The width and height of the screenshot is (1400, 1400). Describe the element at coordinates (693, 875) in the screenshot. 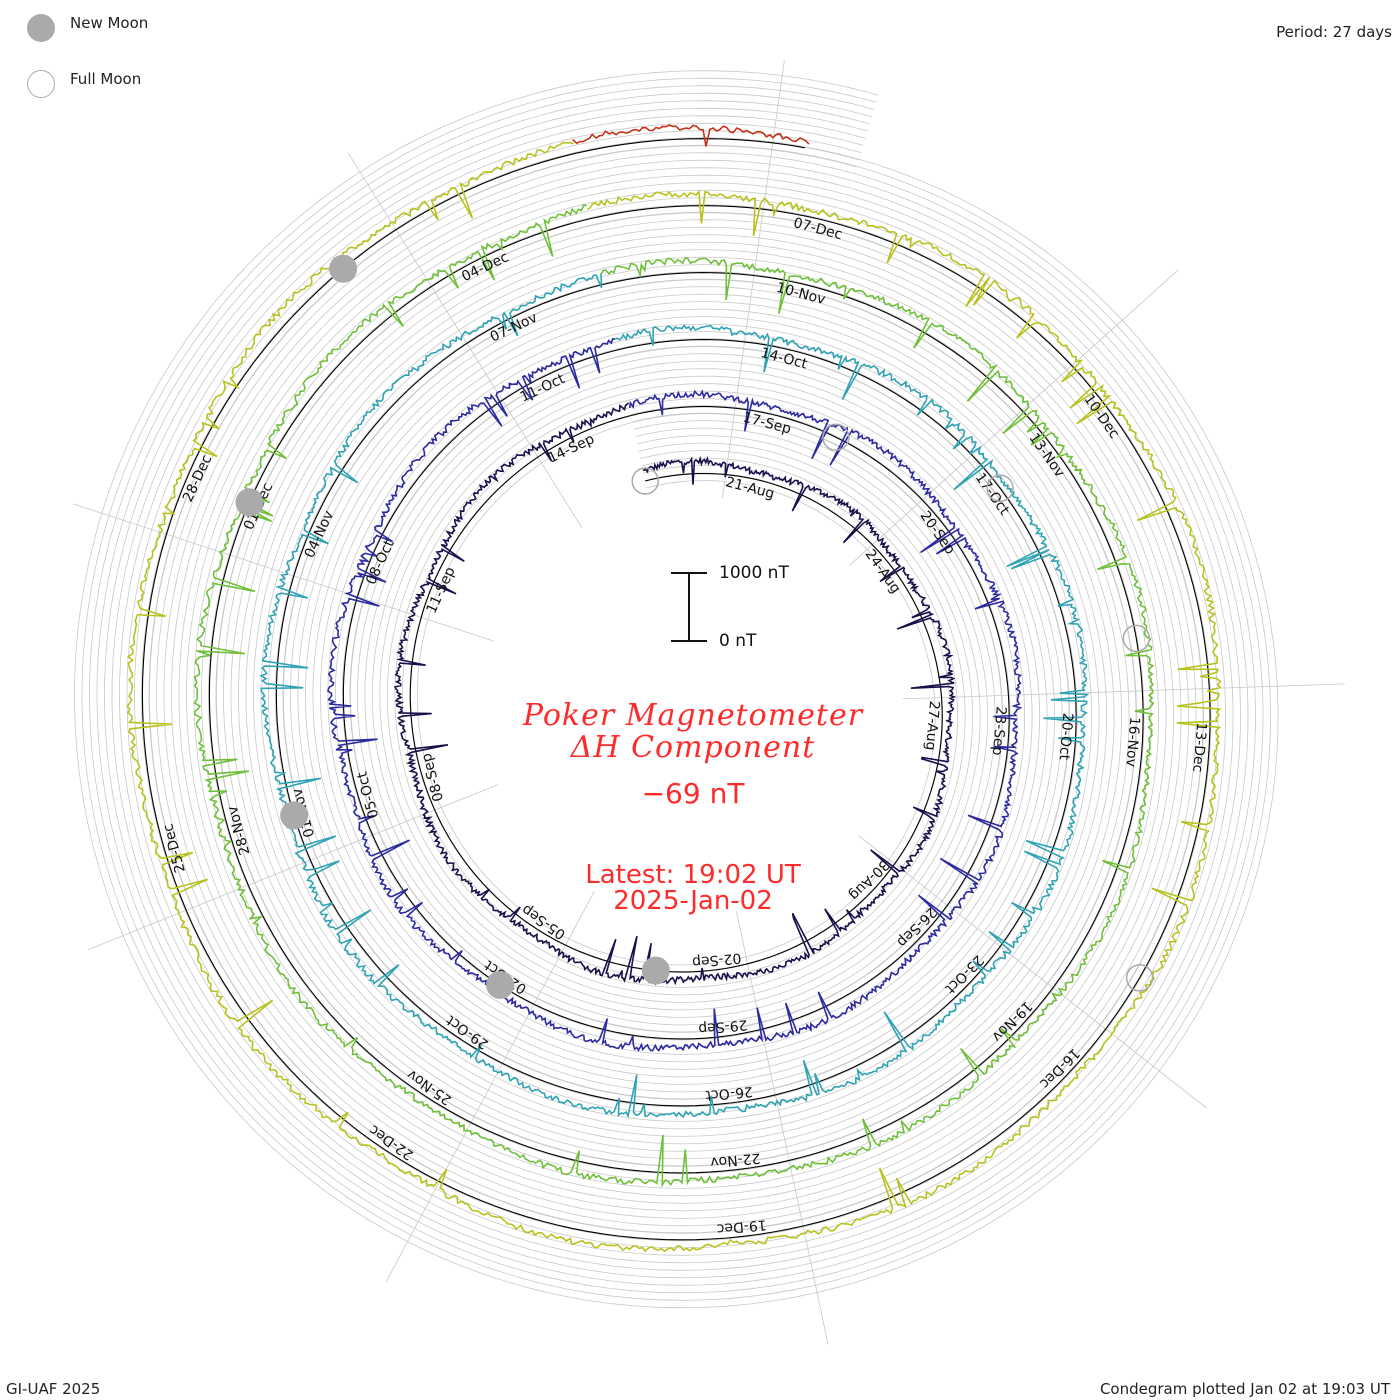

I see `latest-time: Latest: 19:02 UT` at that location.